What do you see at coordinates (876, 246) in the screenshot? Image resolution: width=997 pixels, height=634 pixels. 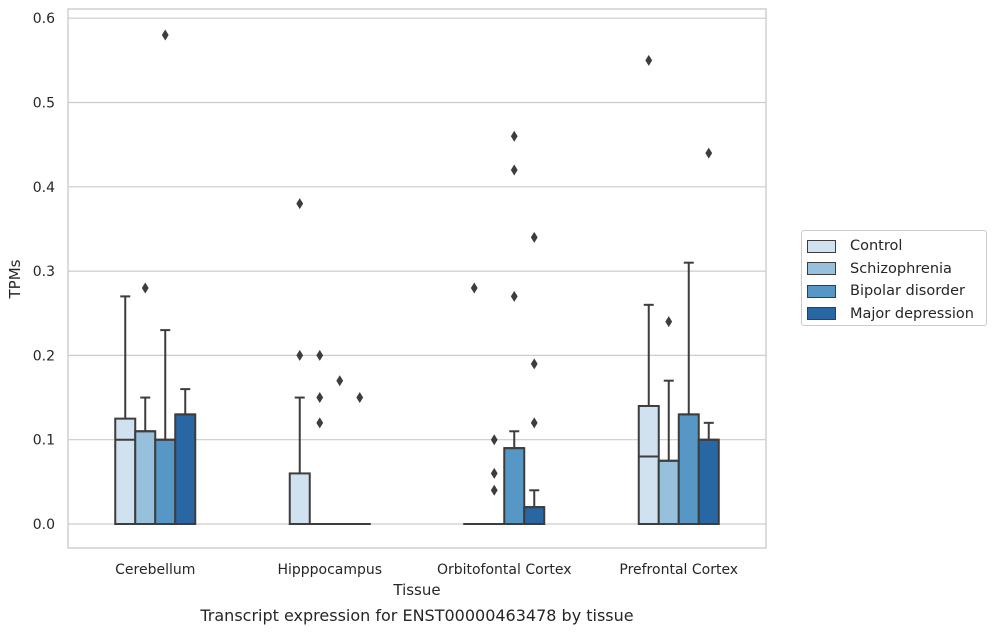 I see `legend-label-control: Control` at bounding box center [876, 246].